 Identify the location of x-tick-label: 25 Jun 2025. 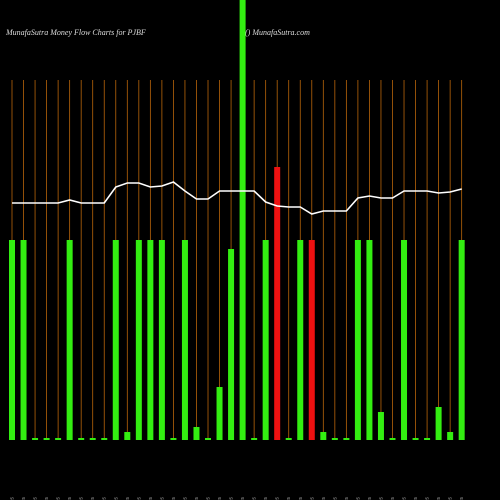
(208, 498).